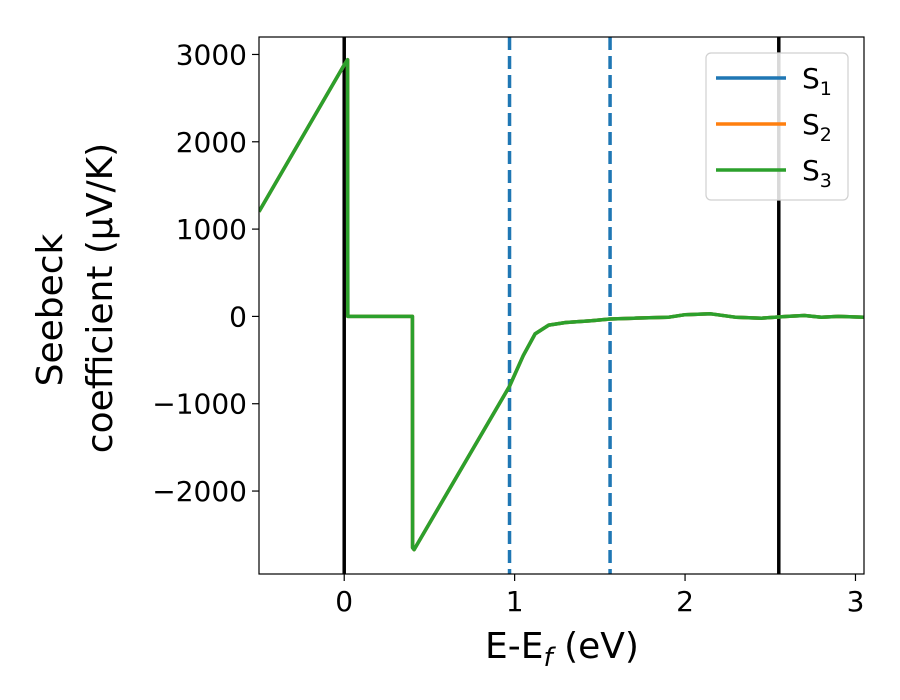 The image size is (900, 700). What do you see at coordinates (515, 601) in the screenshot?
I see `x-tick-label: 1` at bounding box center [515, 601].